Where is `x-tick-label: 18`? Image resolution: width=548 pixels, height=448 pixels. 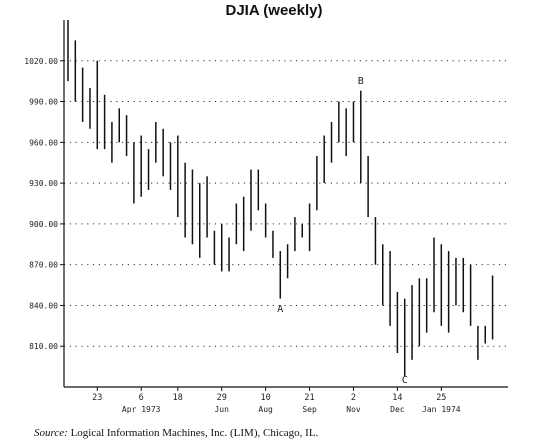 x-tick-label: 18 is located at coordinates (178, 398).